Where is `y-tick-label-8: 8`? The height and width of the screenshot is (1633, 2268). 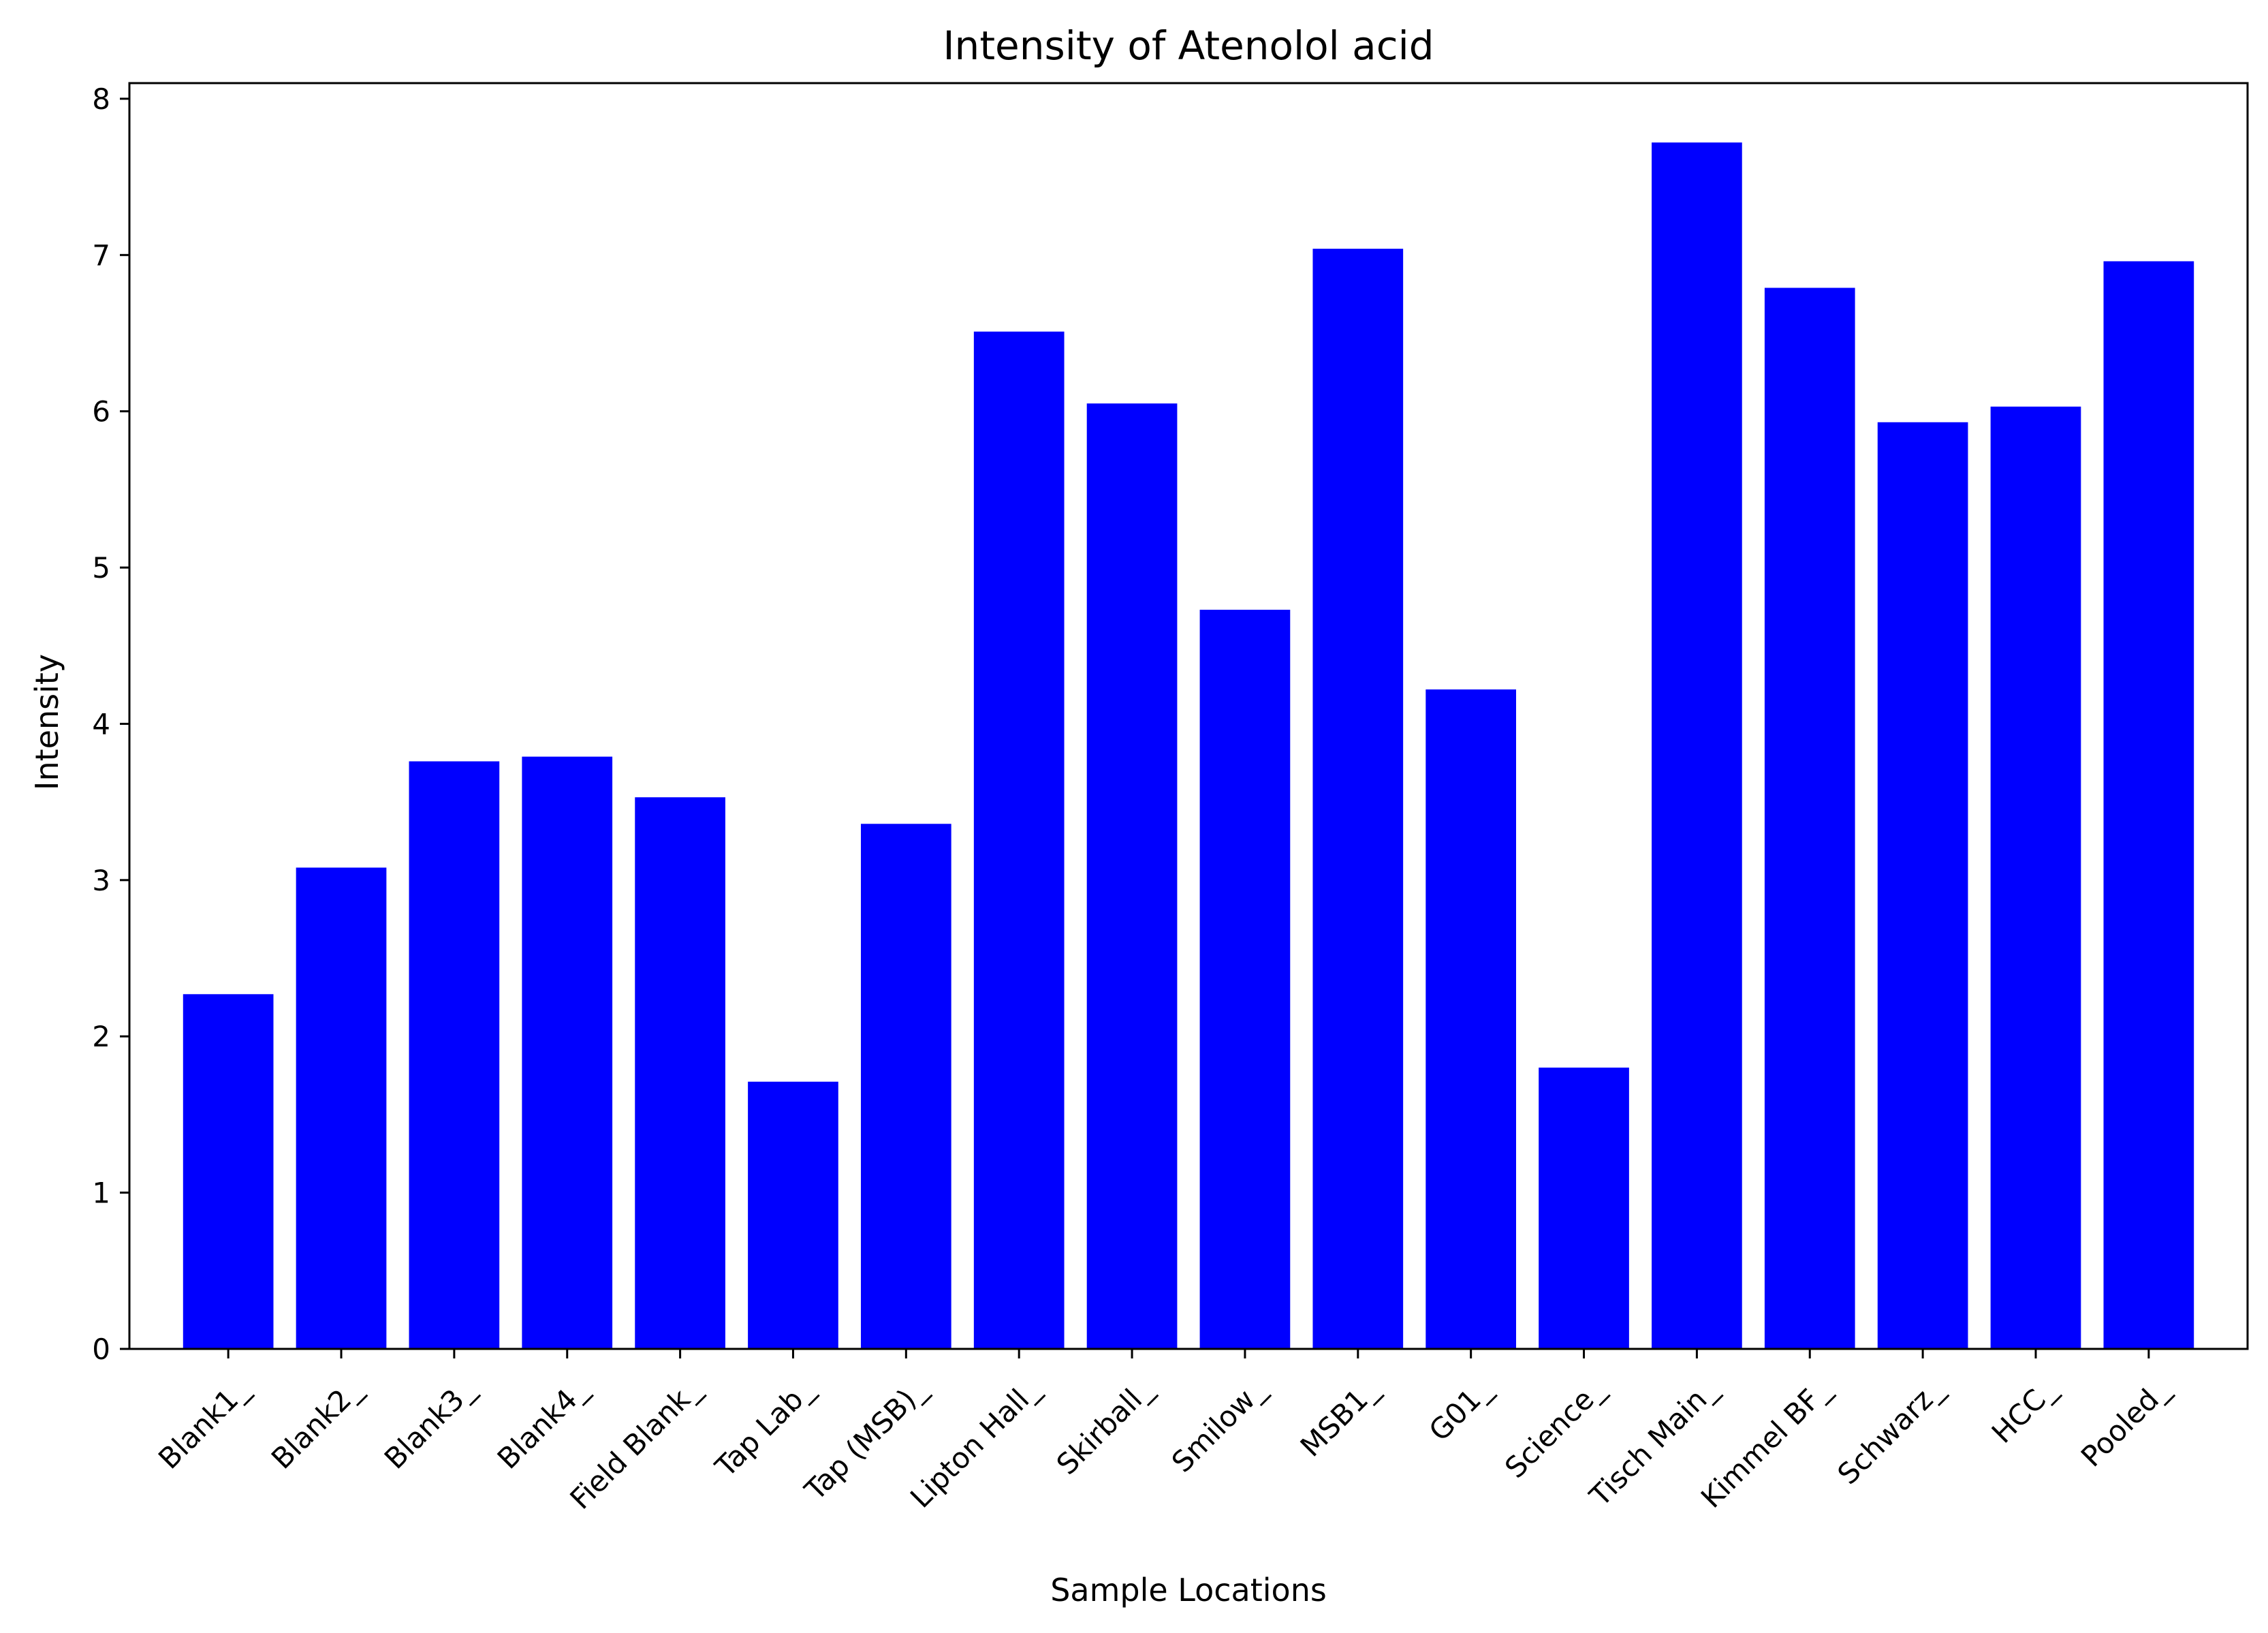
y-tick-label-8: 8 is located at coordinates (101, 99).